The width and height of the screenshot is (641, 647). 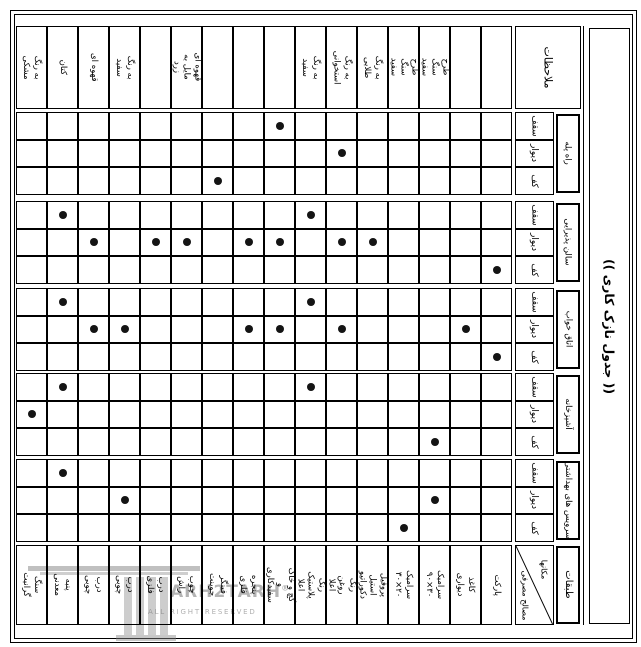 I want to click on material-header-label: پنجره فلزی, so click(x=249, y=585).